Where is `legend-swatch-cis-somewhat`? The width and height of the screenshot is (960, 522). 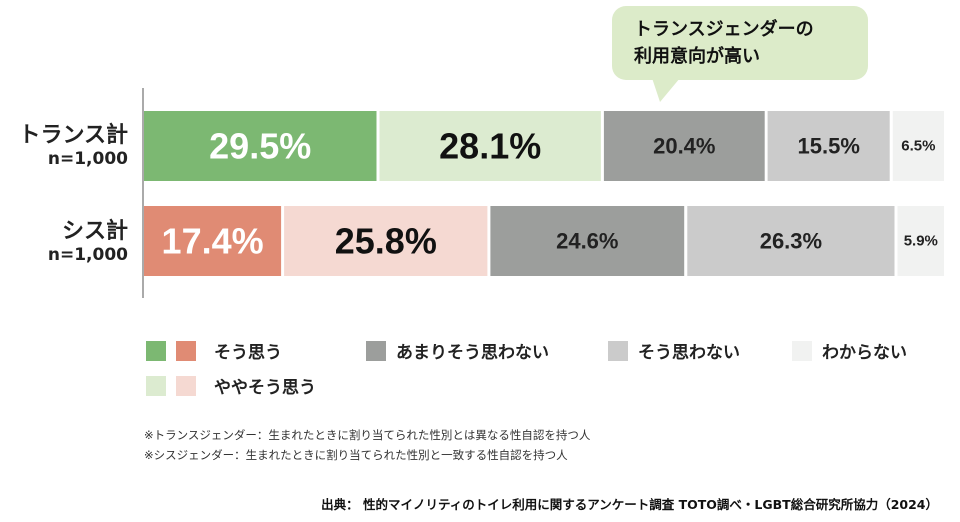 legend-swatch-cis-somewhat is located at coordinates (186, 385).